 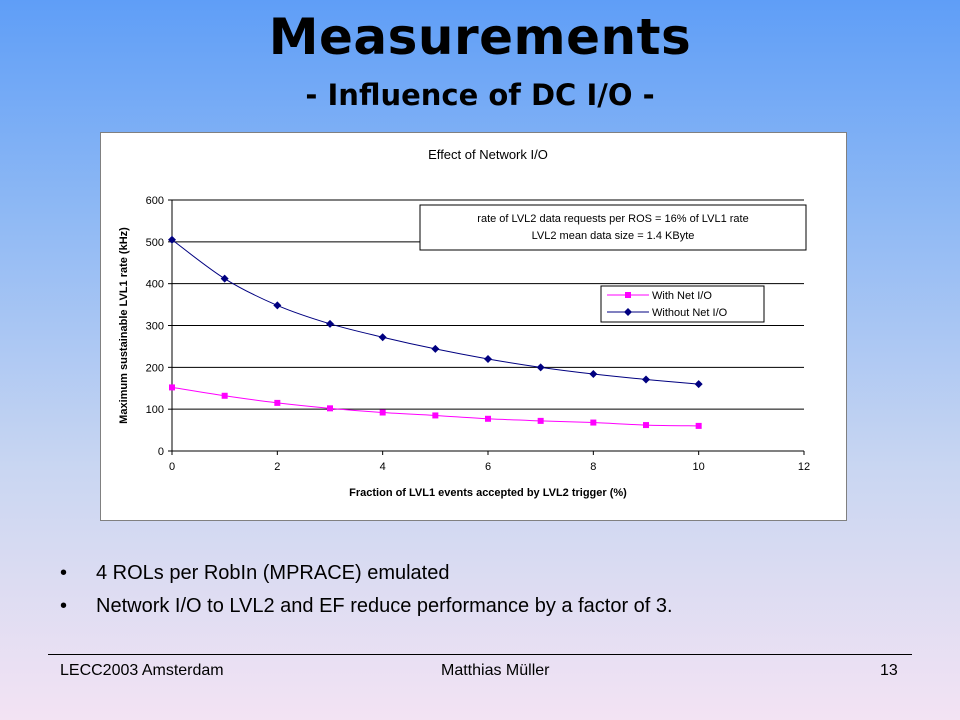 What do you see at coordinates (172, 467) in the screenshot?
I see `x-tick-label: 0` at bounding box center [172, 467].